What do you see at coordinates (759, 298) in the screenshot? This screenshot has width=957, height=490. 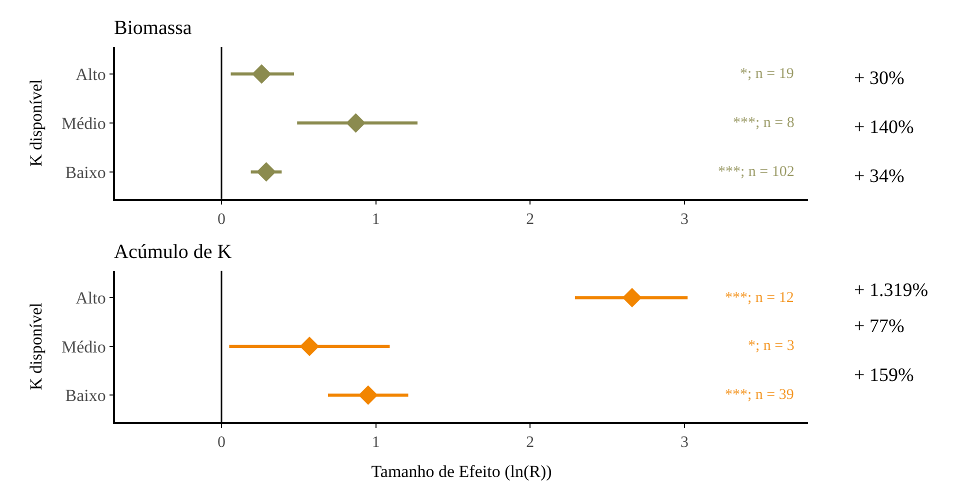 I see `annotation: ***; n = 12` at bounding box center [759, 298].